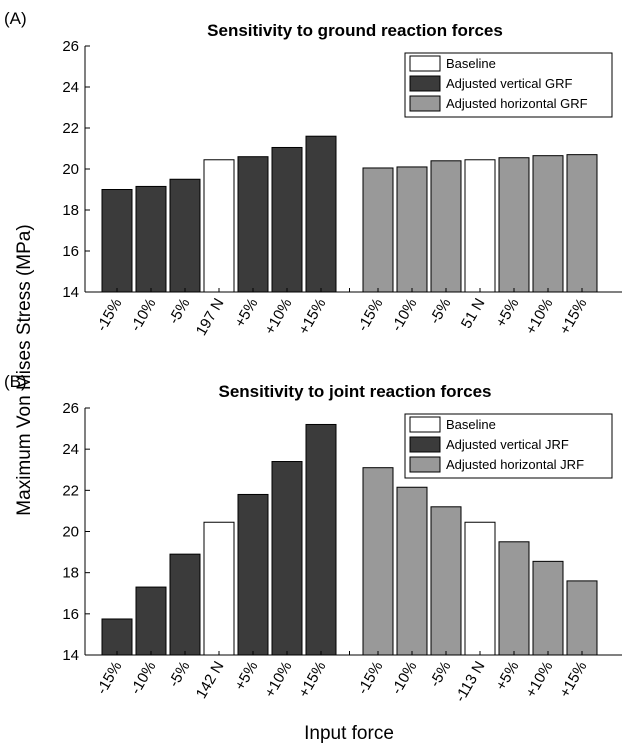 This screenshot has height=749, width=623. Describe the element at coordinates (515, 464) in the screenshot. I see `legend-label: Adjusted horizontal JRF` at that location.